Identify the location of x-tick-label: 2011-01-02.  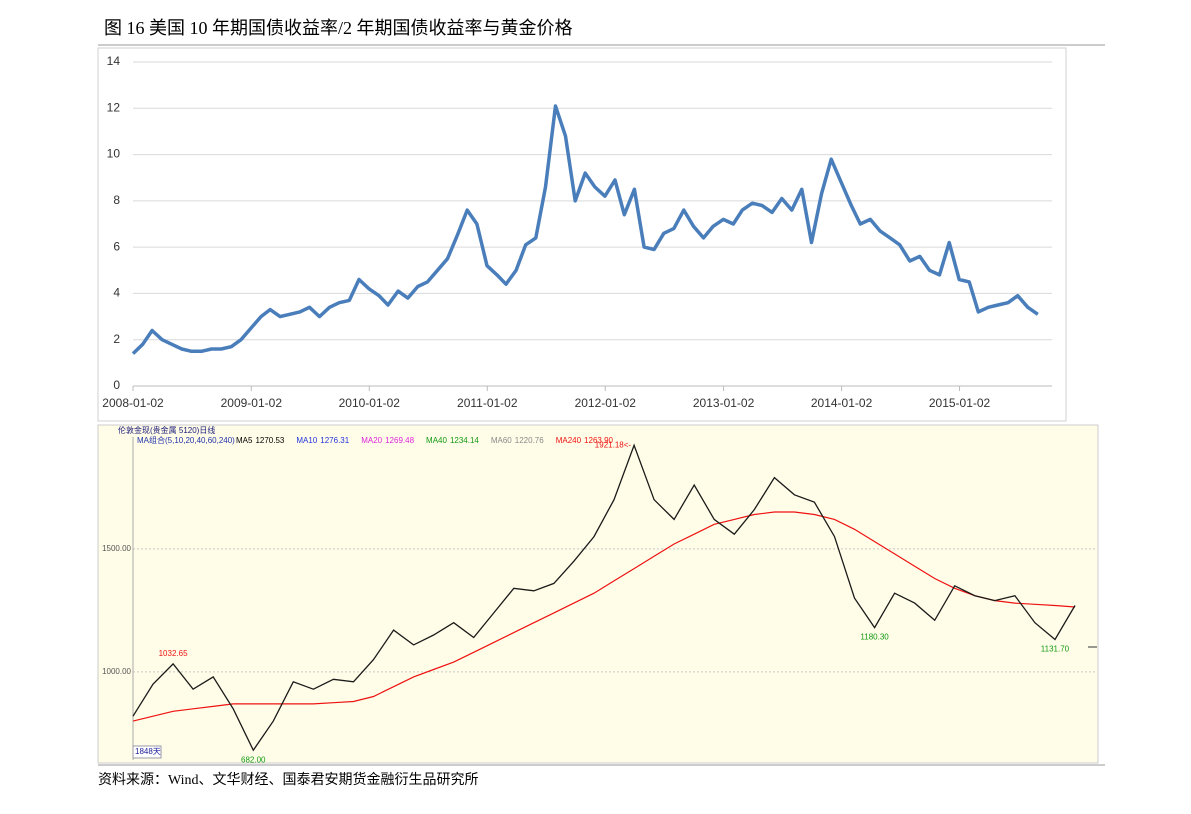
(487, 403).